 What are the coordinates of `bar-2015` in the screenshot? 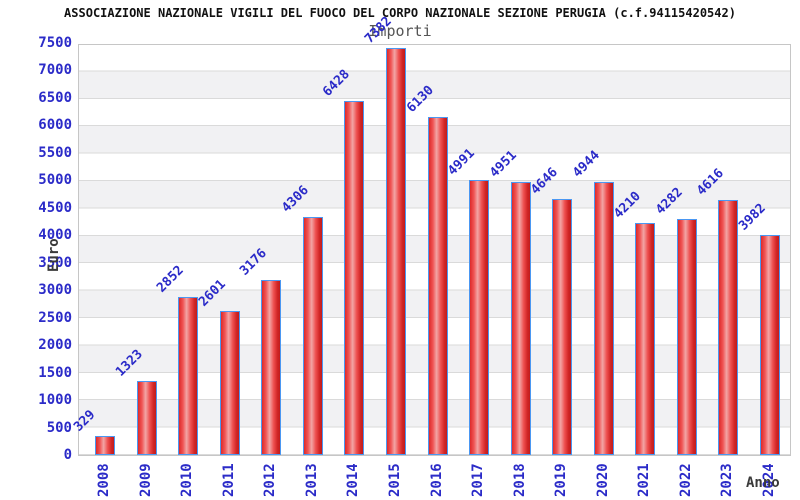 It's located at (395, 251).